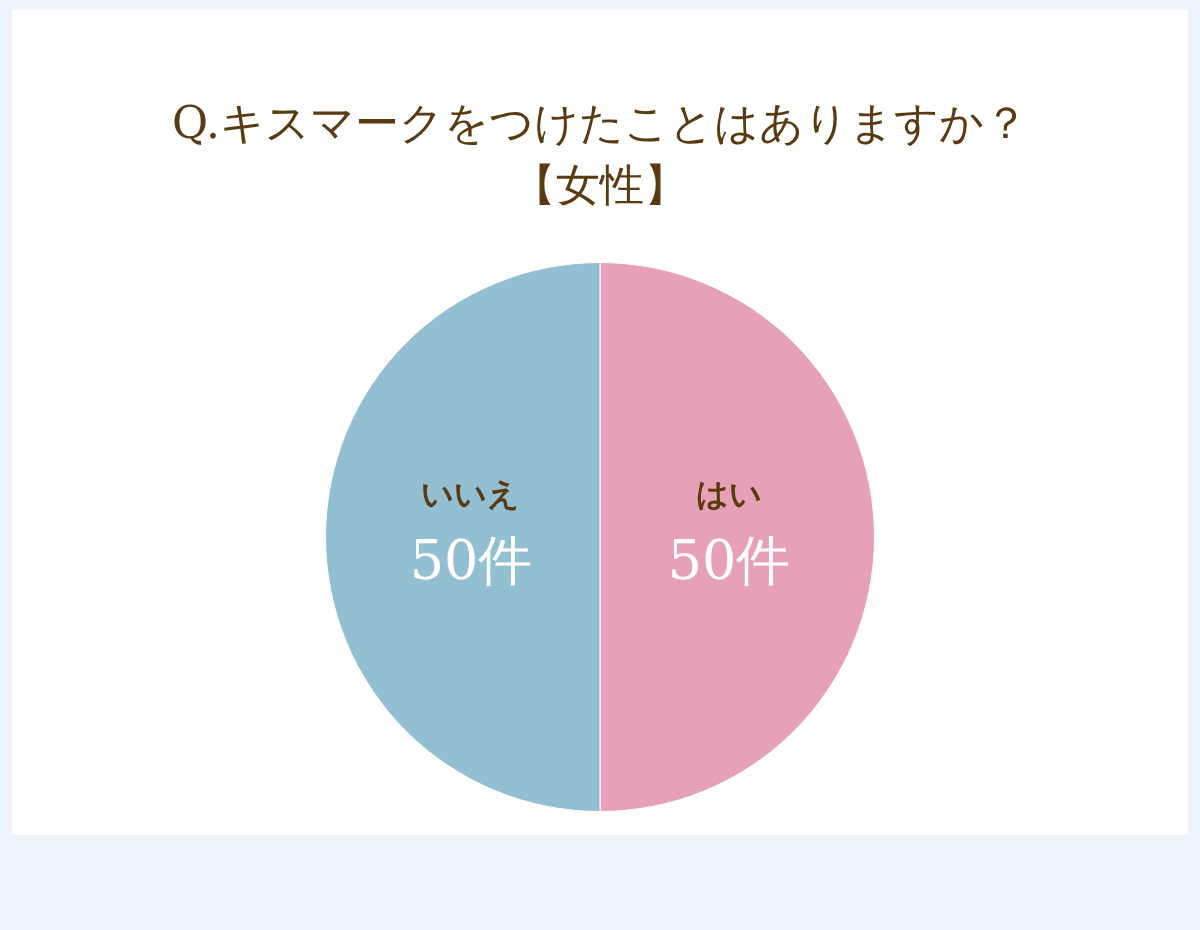 This screenshot has height=930, width=1200. Describe the element at coordinates (600, 185) in the screenshot. I see `chart-subtitle: 【女性】` at that location.